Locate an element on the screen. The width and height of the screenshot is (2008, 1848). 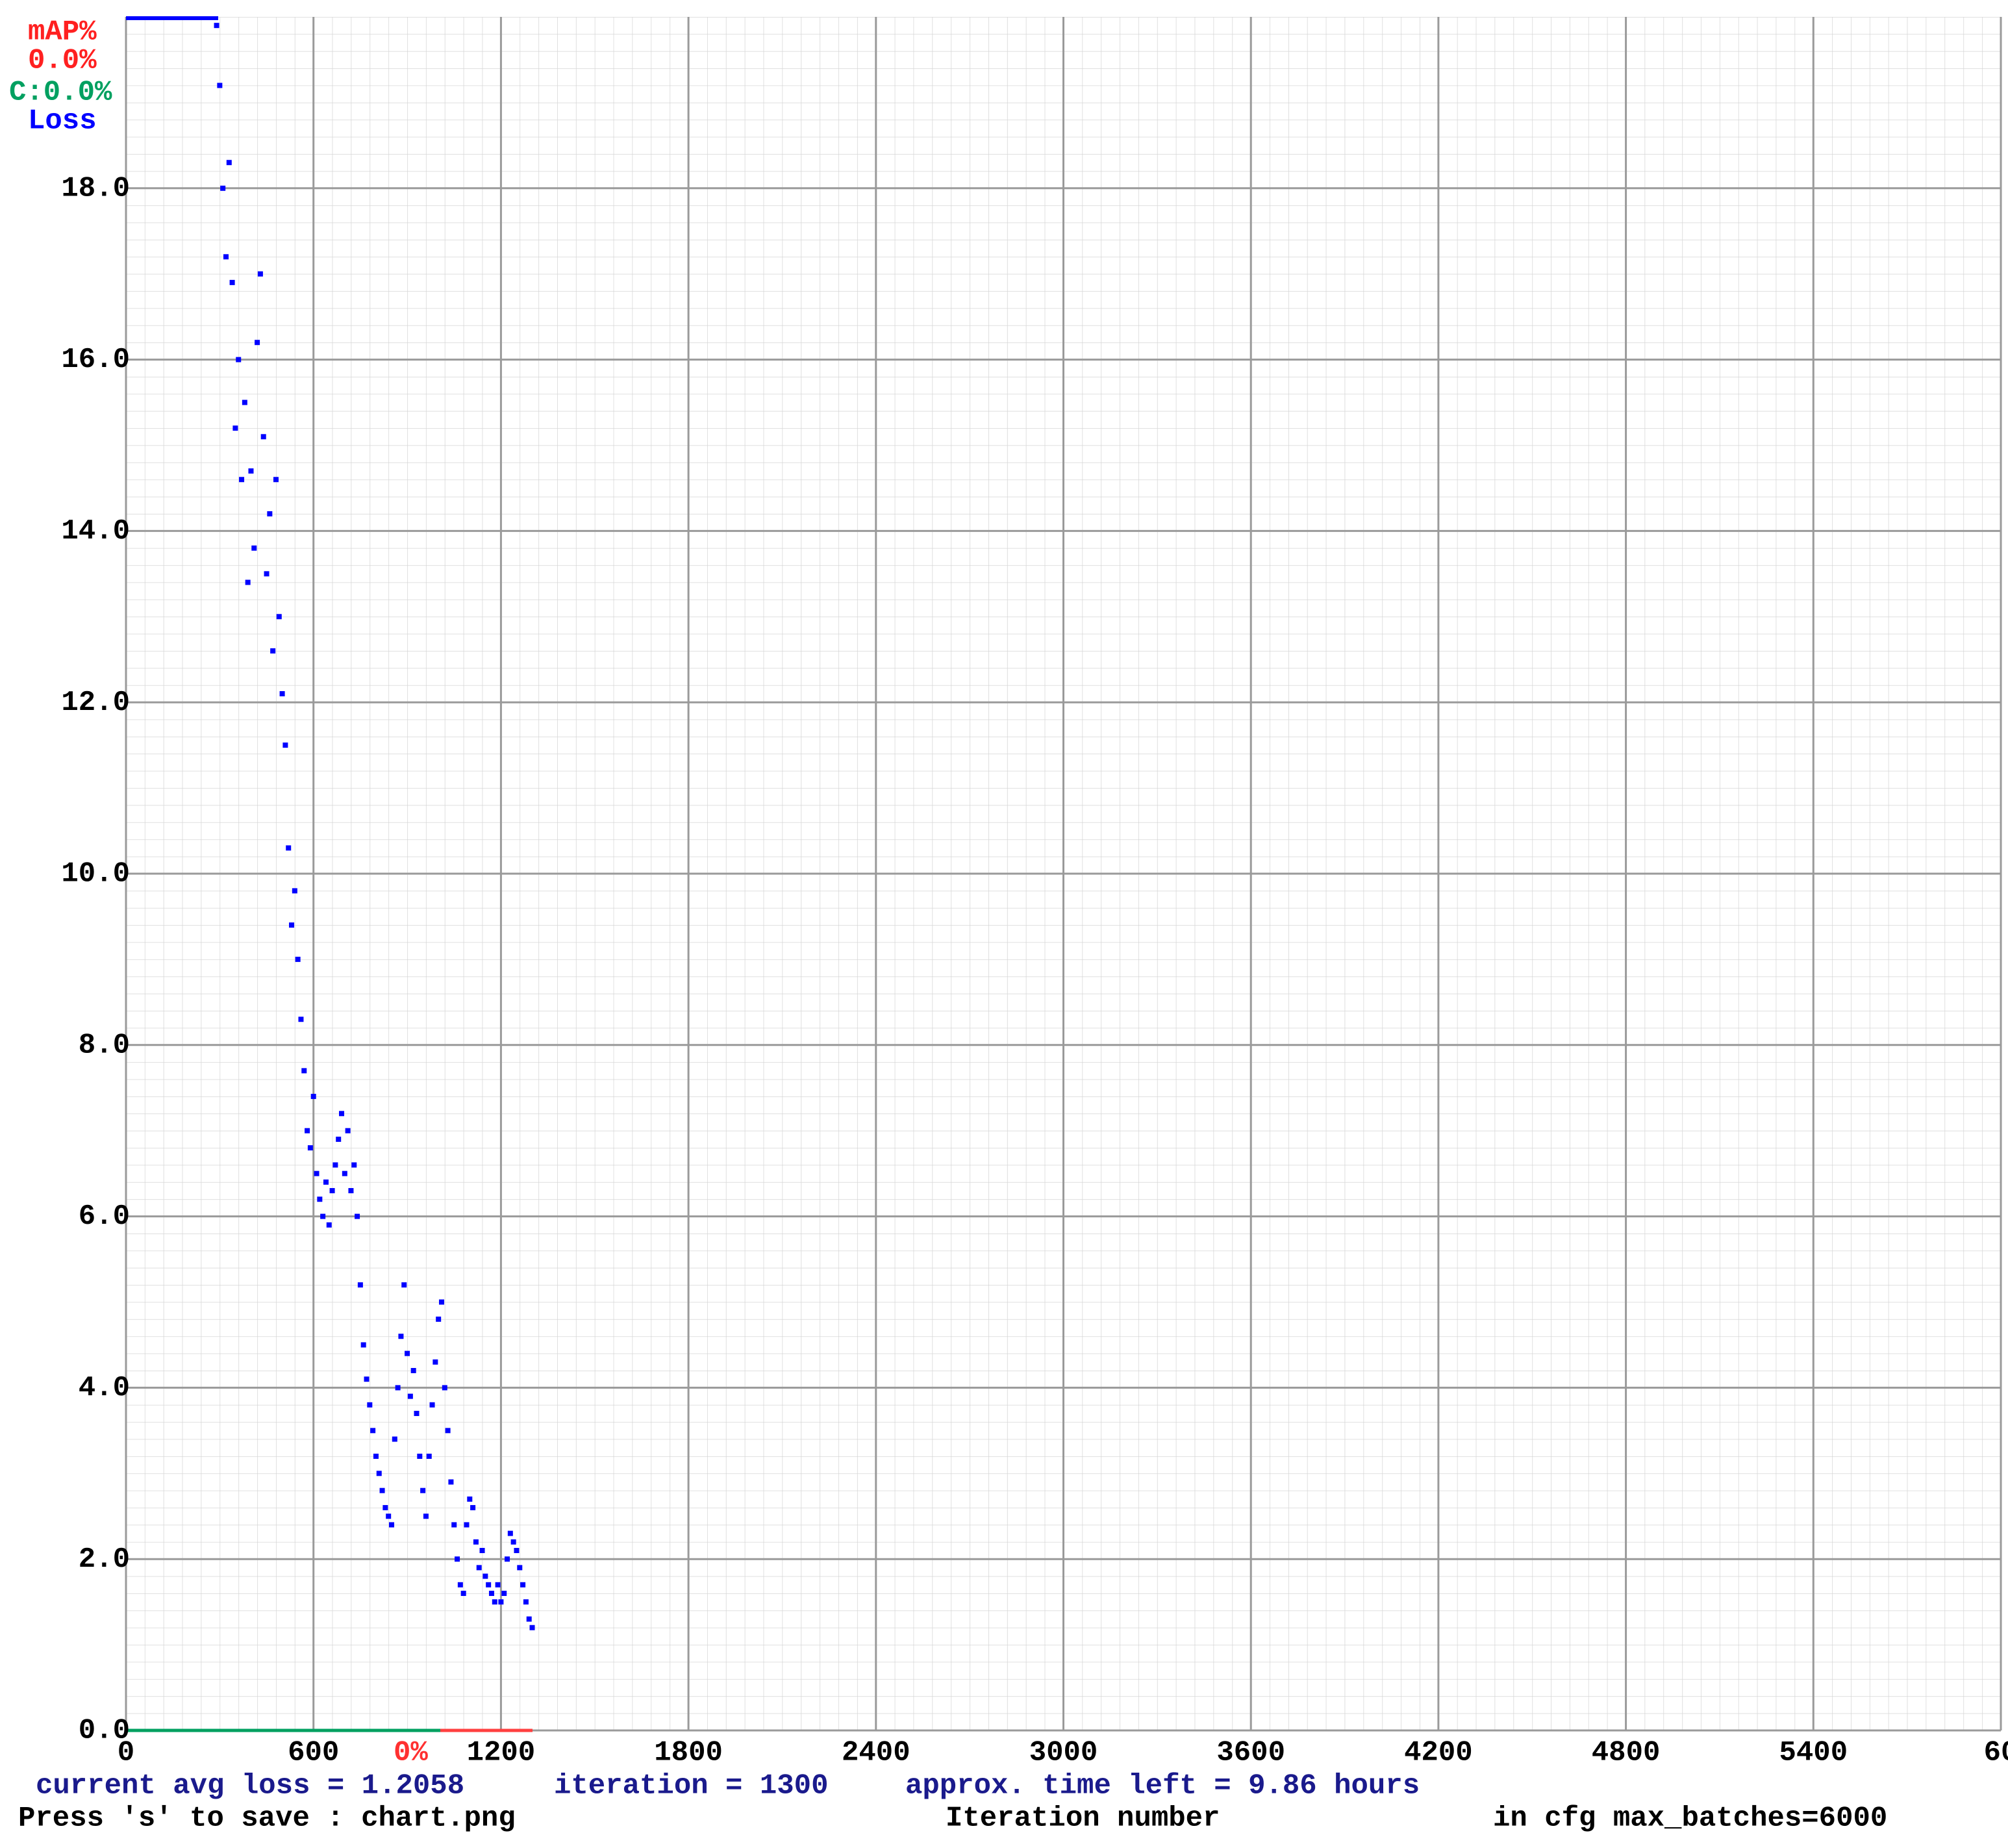
x-tick-label: 4800 is located at coordinates (1626, 1753).